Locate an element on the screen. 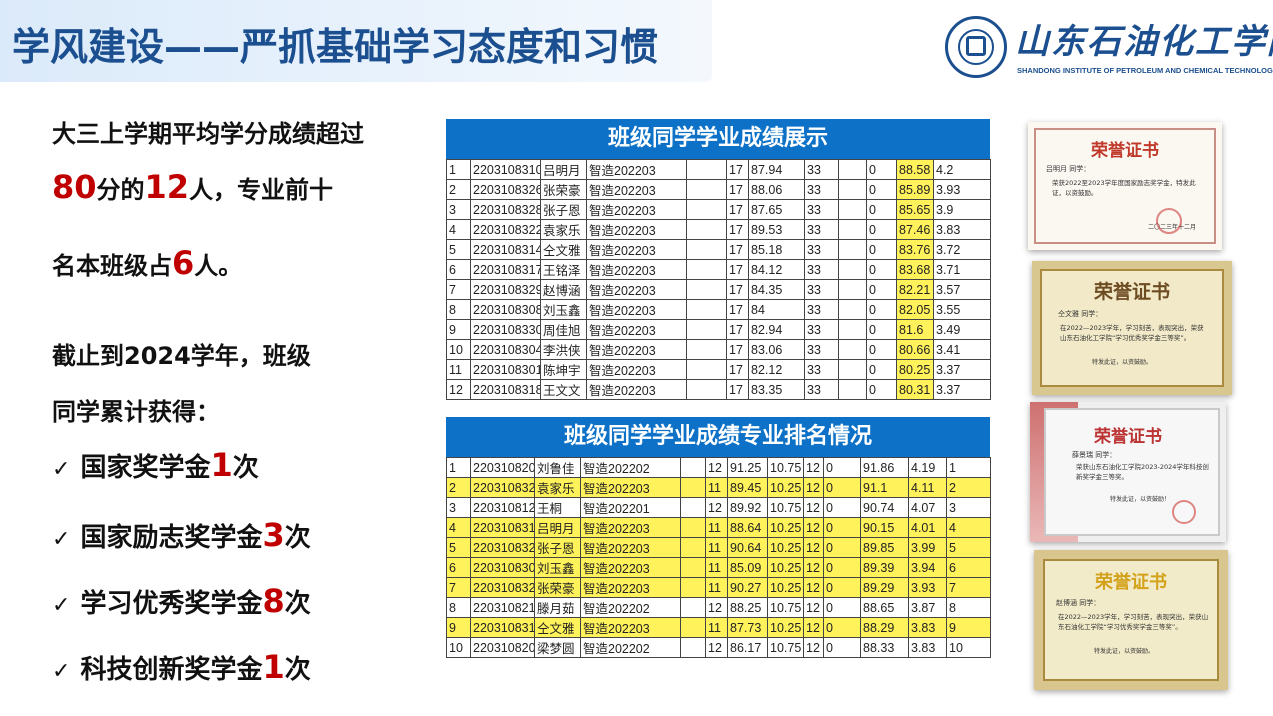 This screenshot has height=716, width=1273. award-item: ✓ 国家奖学金1次 is located at coordinates (155, 465).